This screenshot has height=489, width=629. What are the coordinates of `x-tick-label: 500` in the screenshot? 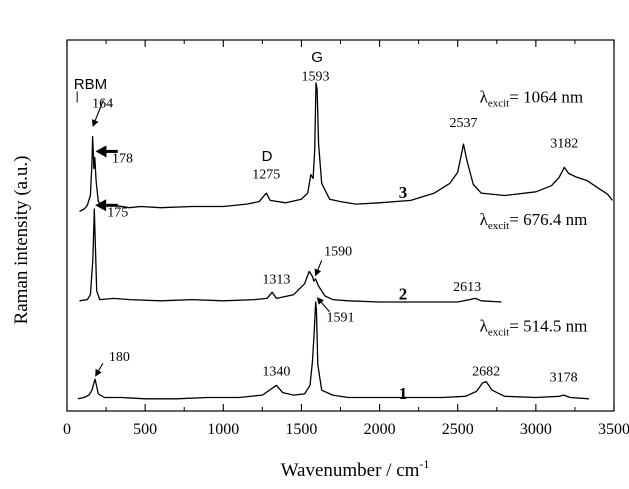 It's located at (145, 429).